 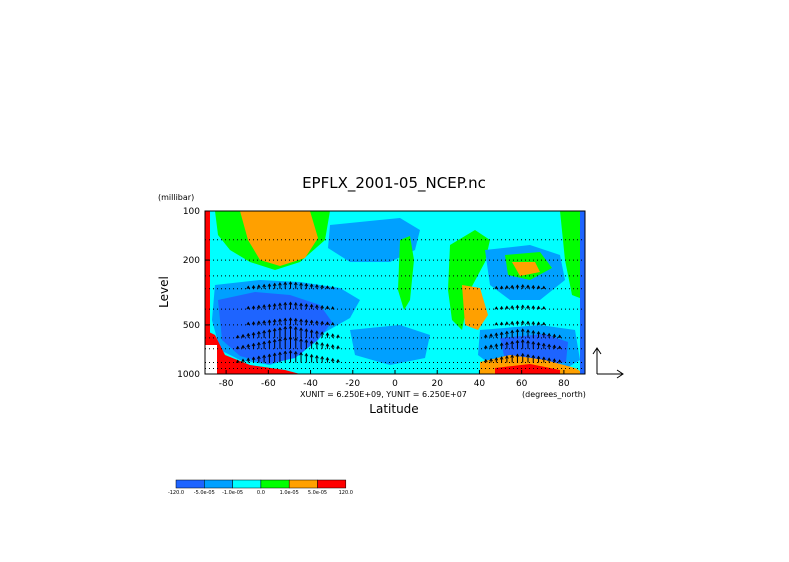 What do you see at coordinates (608, 363) in the screenshot?
I see `vector-key-arrows` at bounding box center [608, 363].